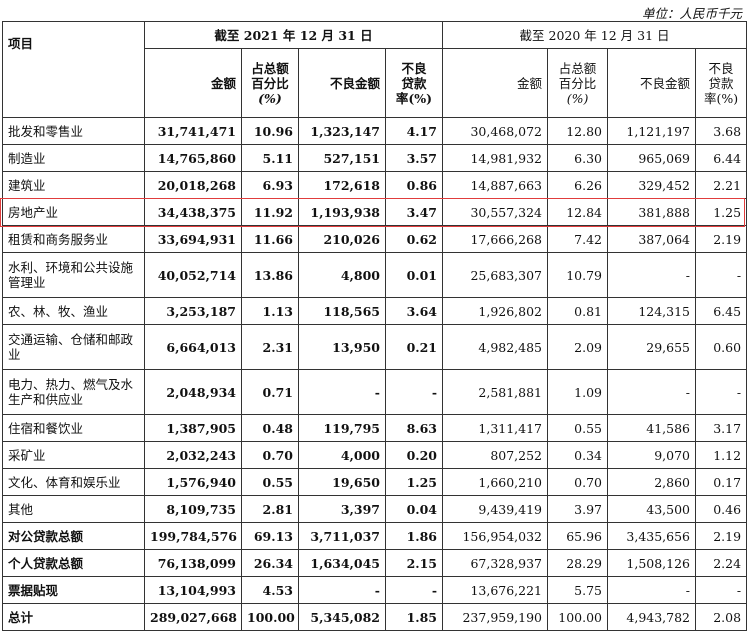 The height and width of the screenshot is (637, 748). Describe the element at coordinates (414, 428) in the screenshot. I see `cell-r21: 8.63` at that location.